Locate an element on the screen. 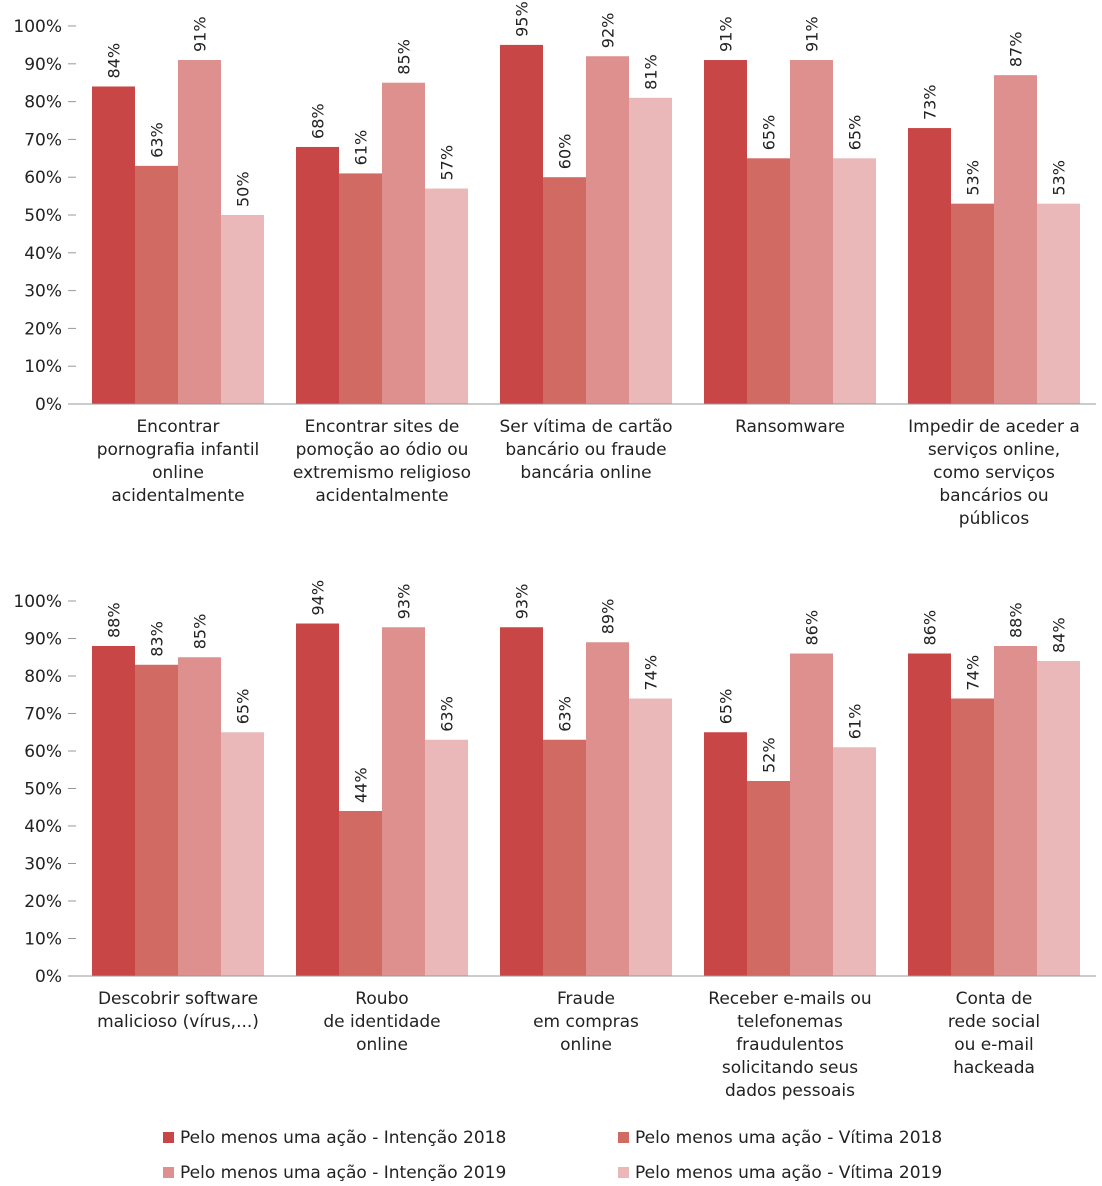 The height and width of the screenshot is (1186, 1102). legend-item: Pelo menos uma ação - Vítima 2019 is located at coordinates (780, 1173).